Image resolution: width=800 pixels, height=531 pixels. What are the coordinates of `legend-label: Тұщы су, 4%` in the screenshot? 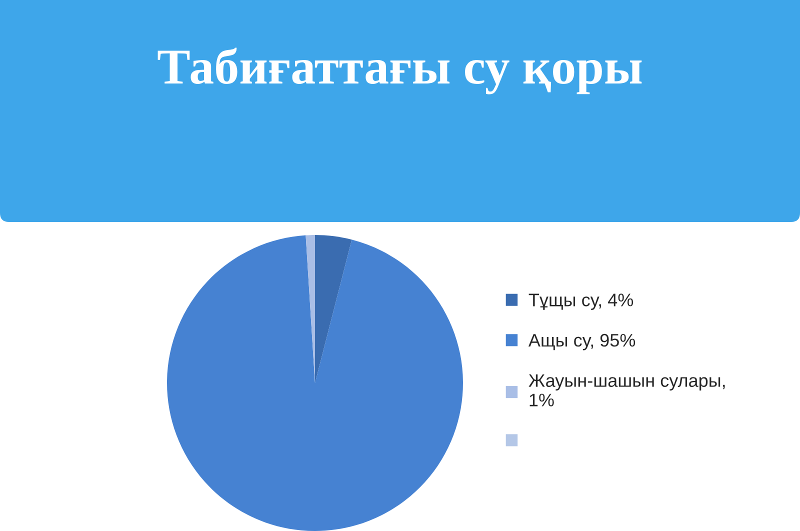 It's located at (581, 302).